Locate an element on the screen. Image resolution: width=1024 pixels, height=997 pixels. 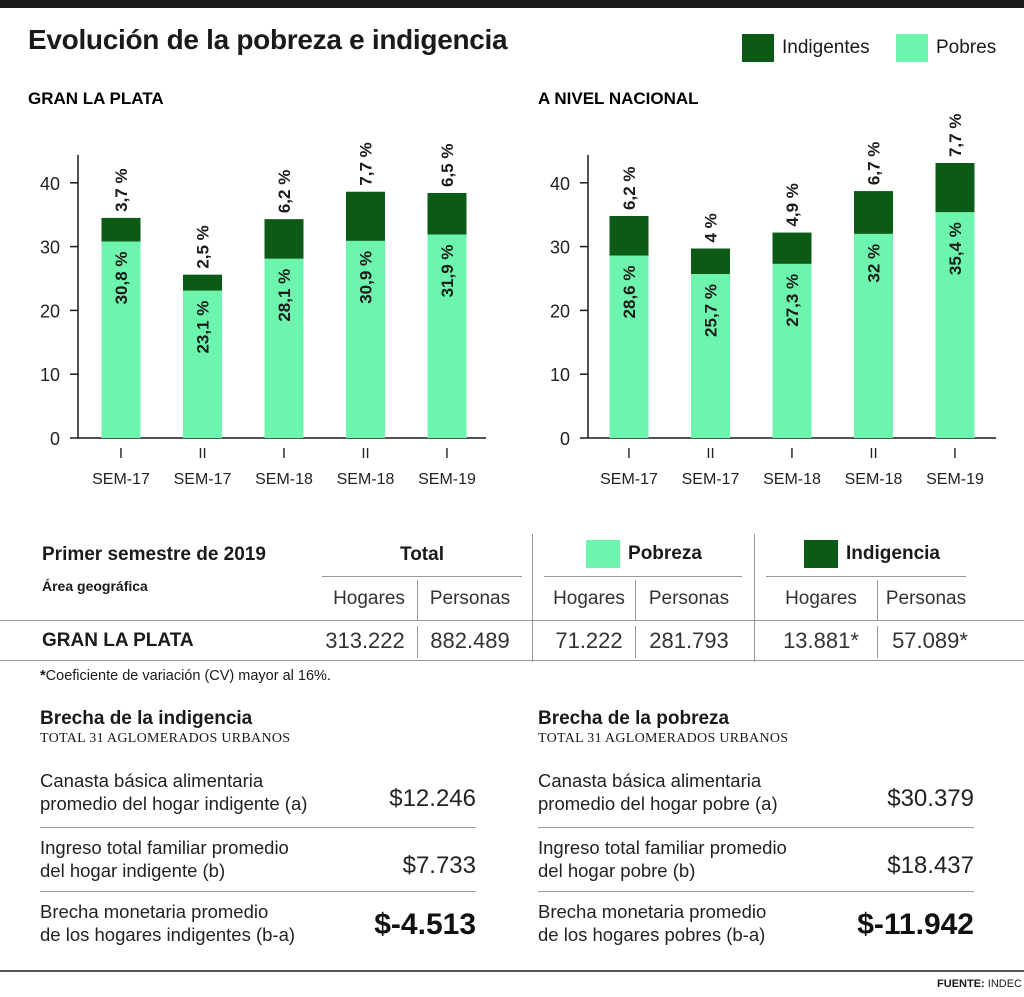
y-tick-label: 10 is located at coordinates (50, 375).